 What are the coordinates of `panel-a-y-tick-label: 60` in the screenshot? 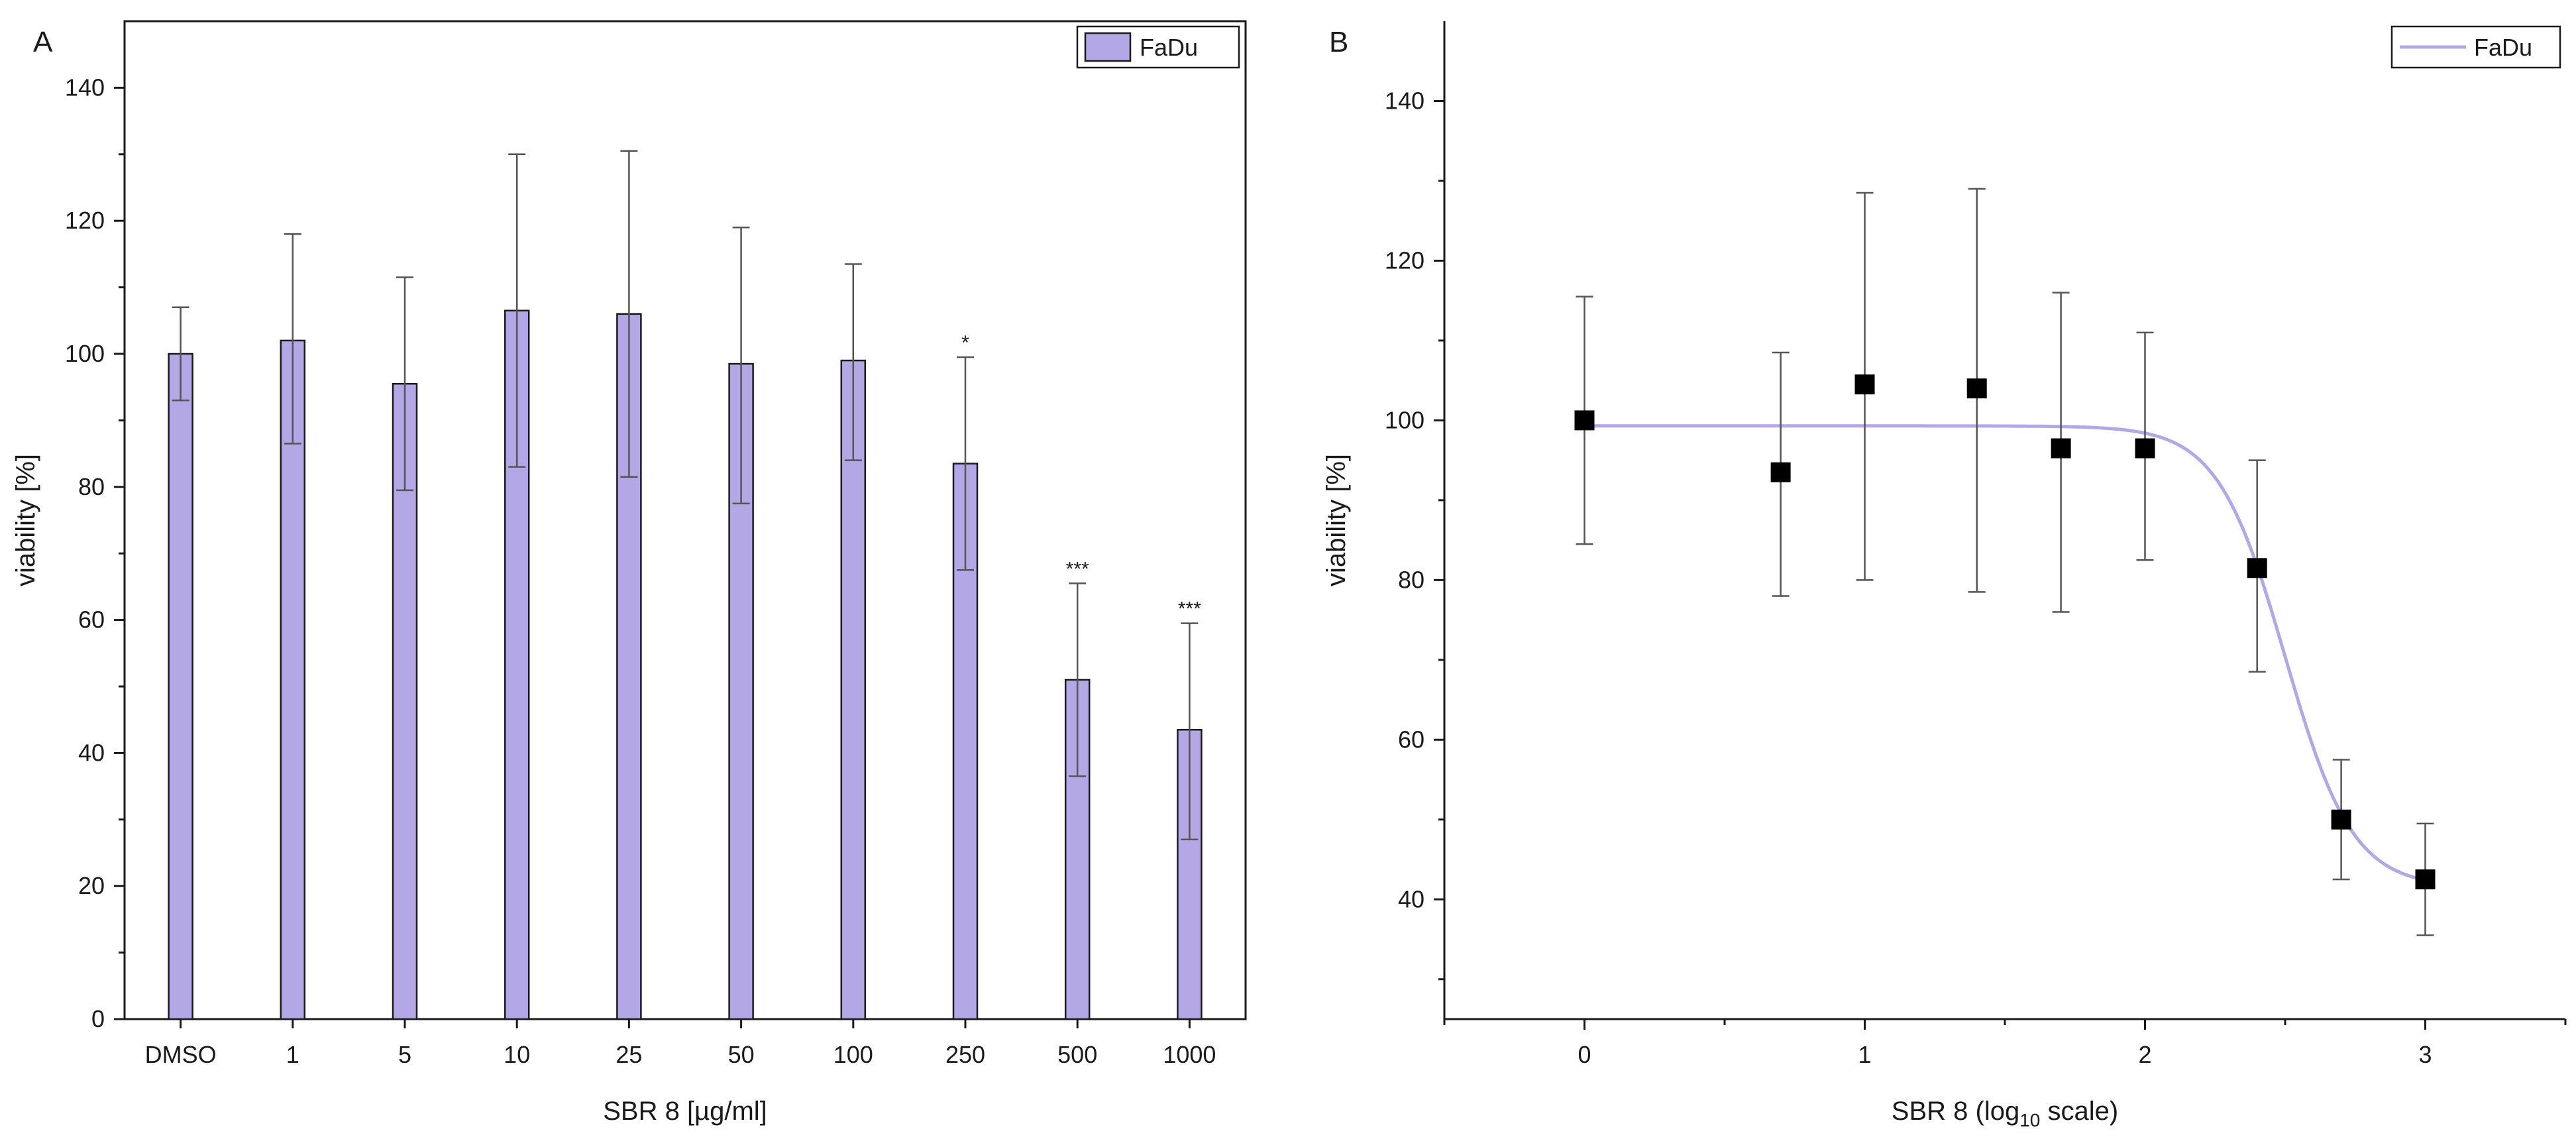 It's located at (91, 619).